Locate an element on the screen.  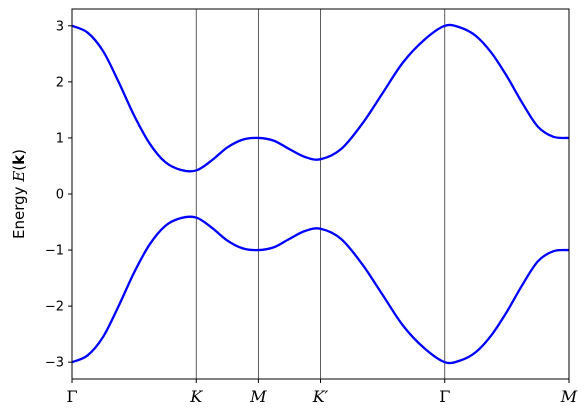
y-tick-label: −1 is located at coordinates (54, 251).